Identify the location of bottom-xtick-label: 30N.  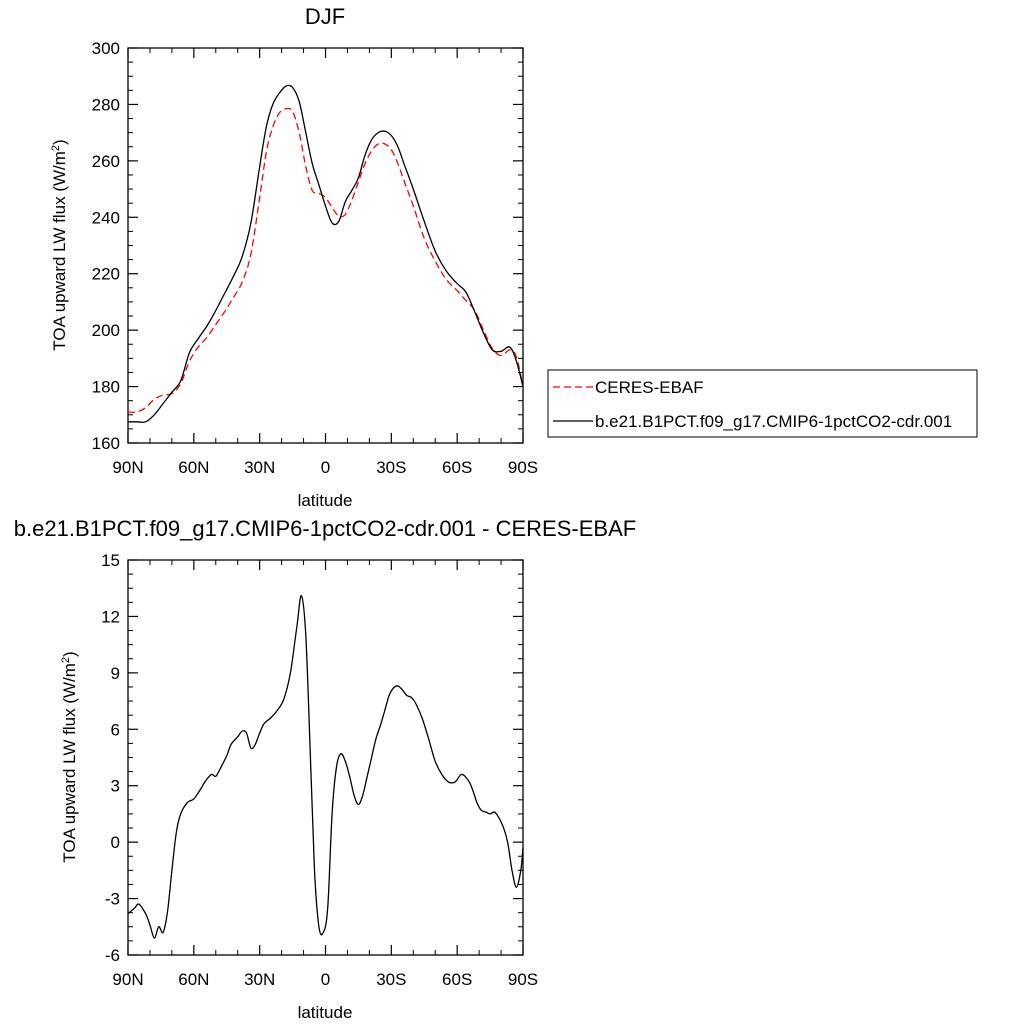
(259, 979).